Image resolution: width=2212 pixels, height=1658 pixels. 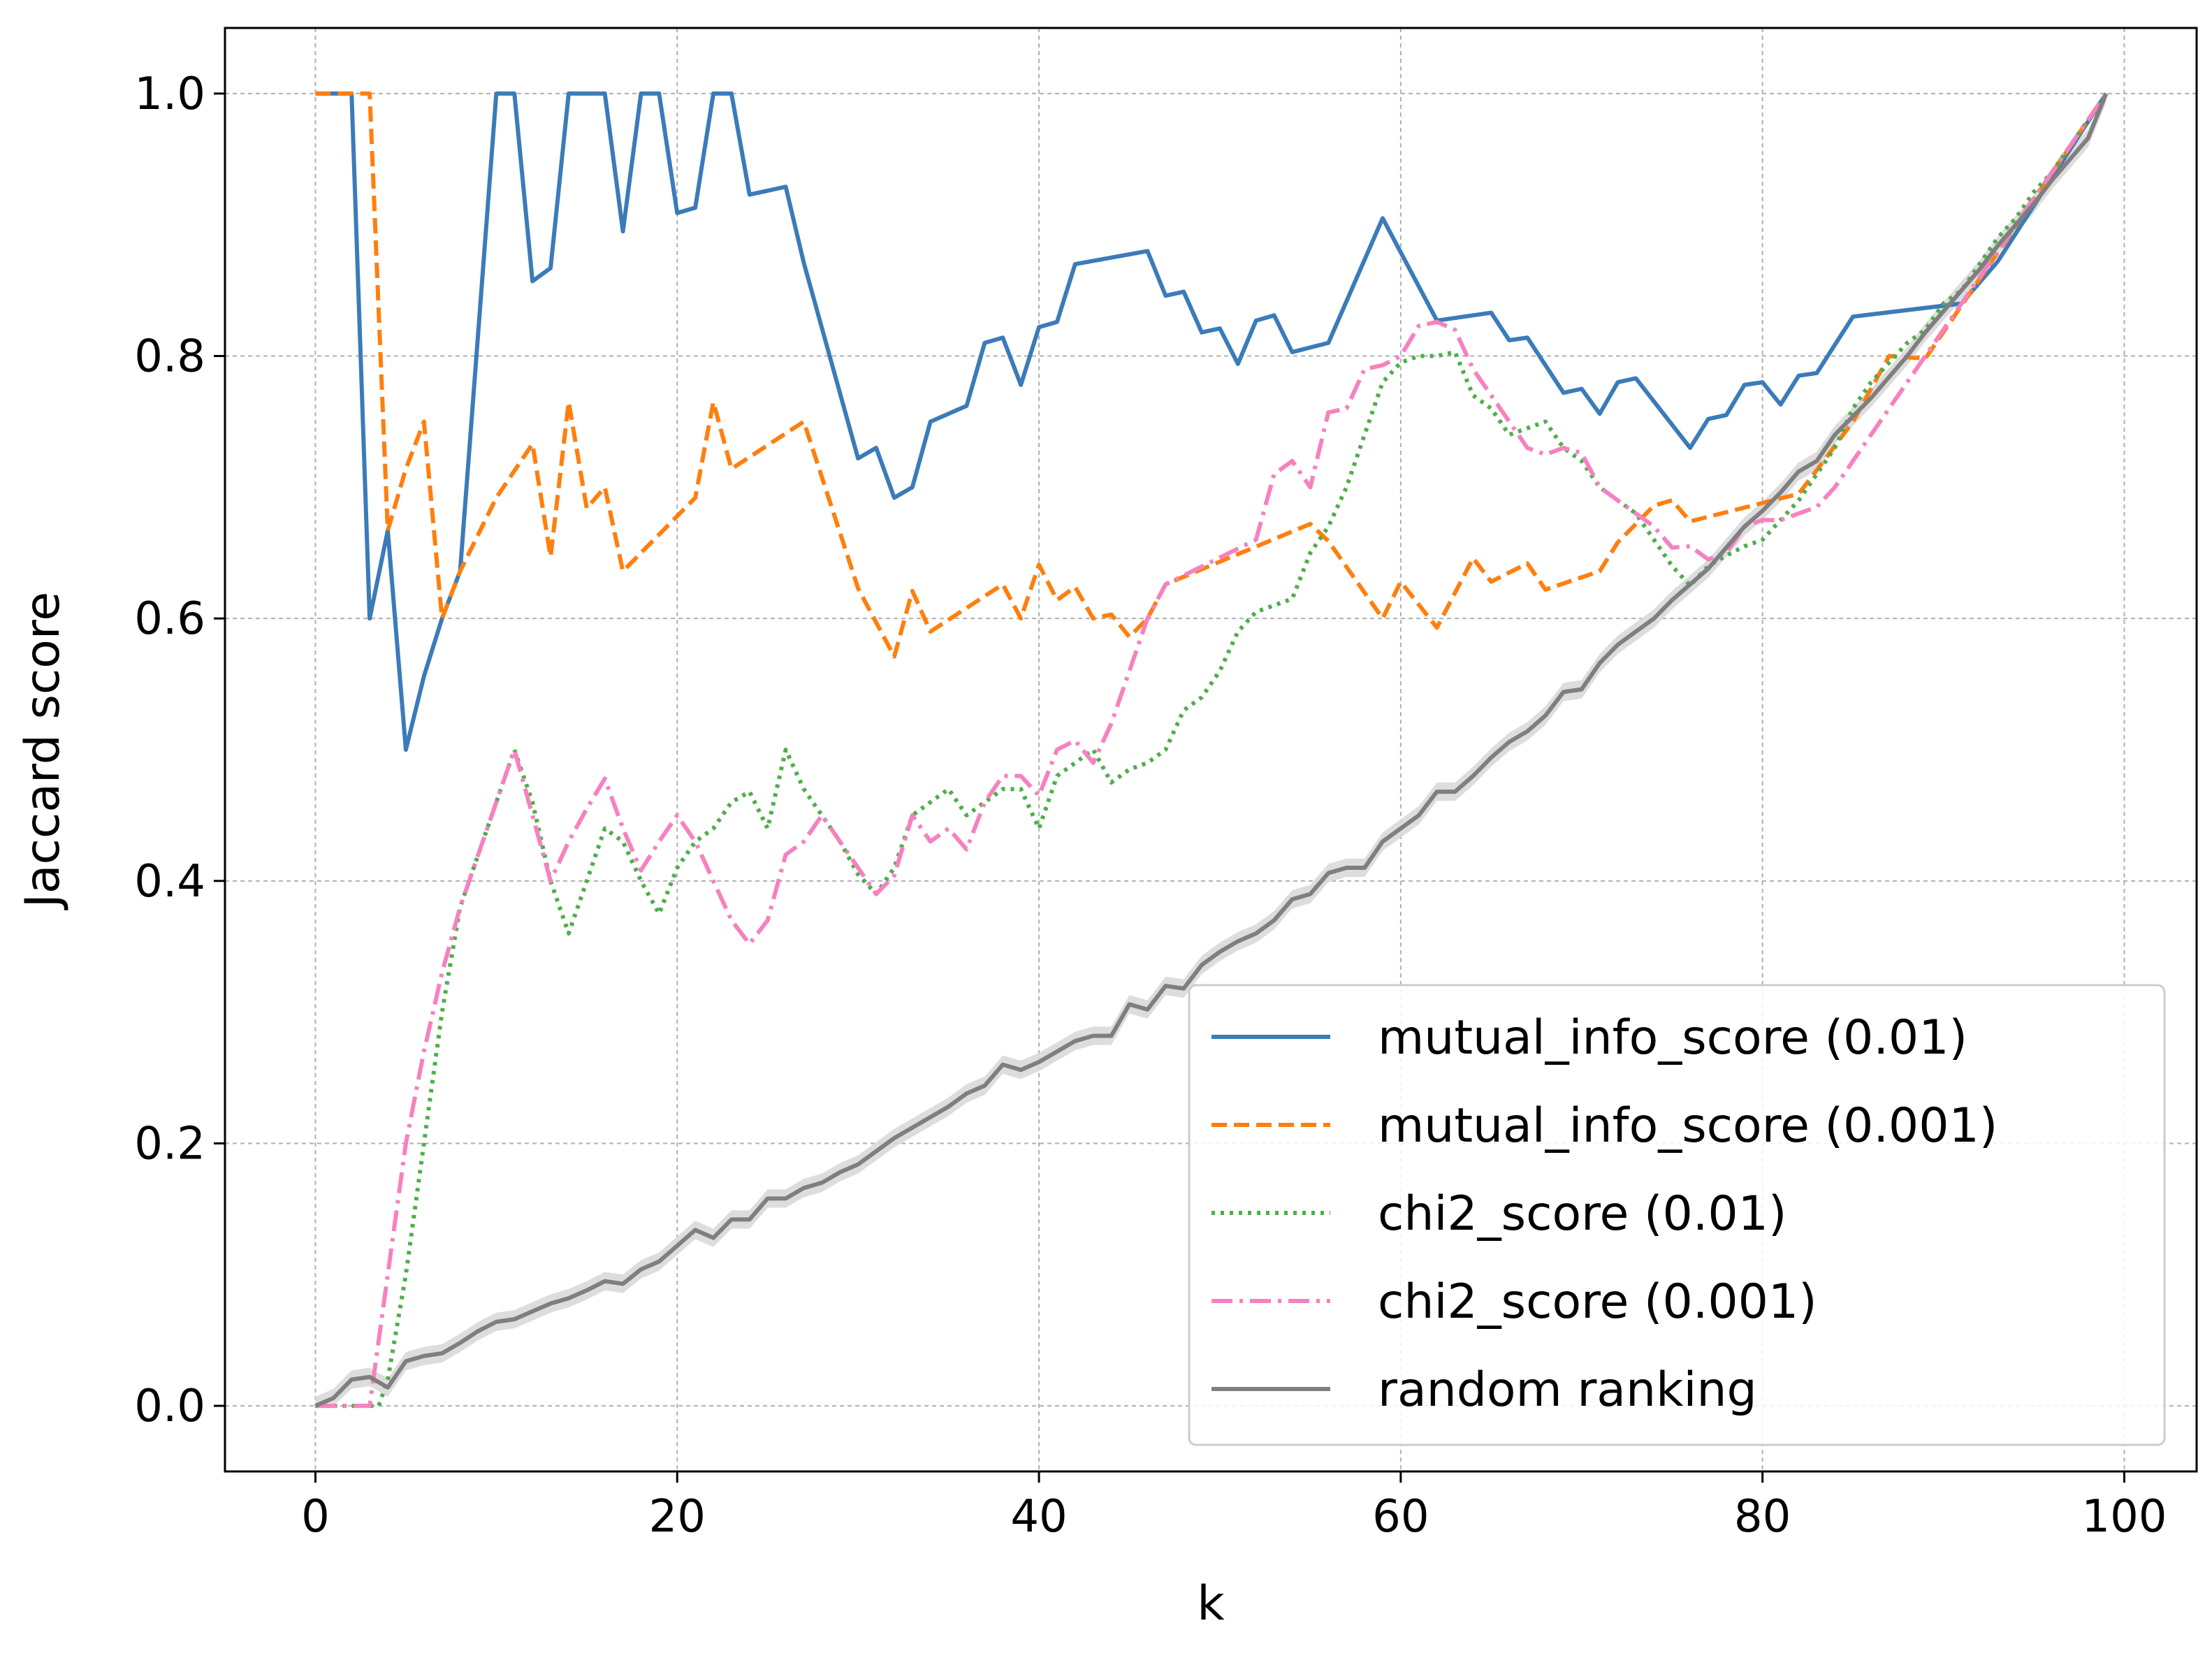 What do you see at coordinates (43, 751) in the screenshot?
I see `y-axis-label: Jaccard score` at bounding box center [43, 751].